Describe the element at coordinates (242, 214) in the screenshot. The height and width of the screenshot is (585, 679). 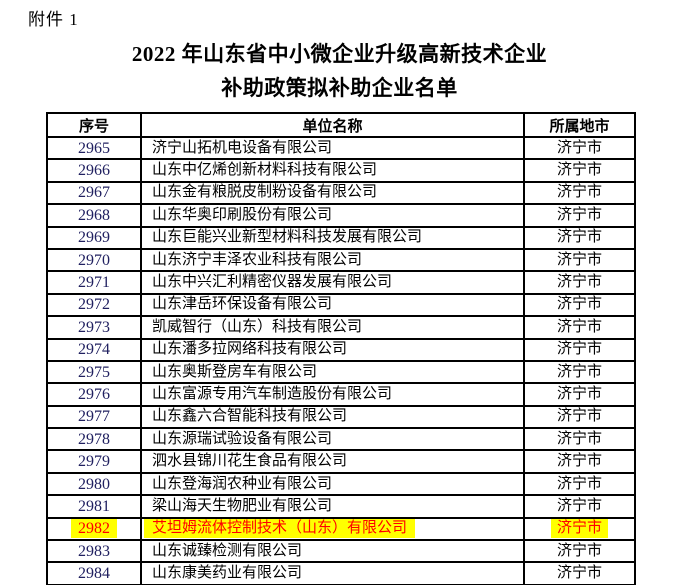
I see `cell-company-name: 山东华奥印刷股份有限公司` at that location.